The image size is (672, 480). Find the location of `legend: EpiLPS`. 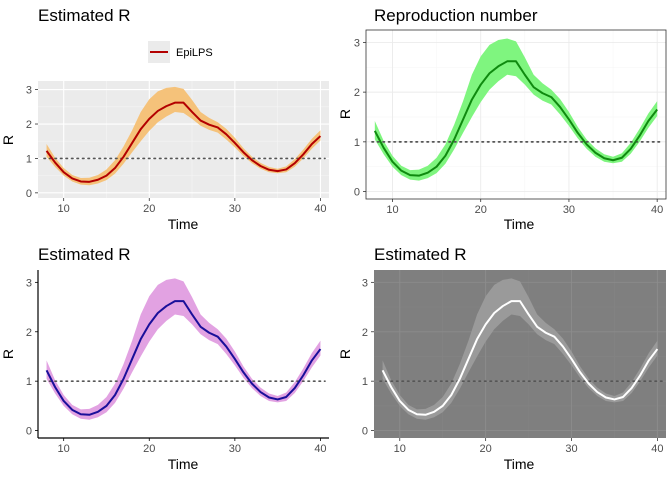

legend: EpiLPS is located at coordinates (180, 52).